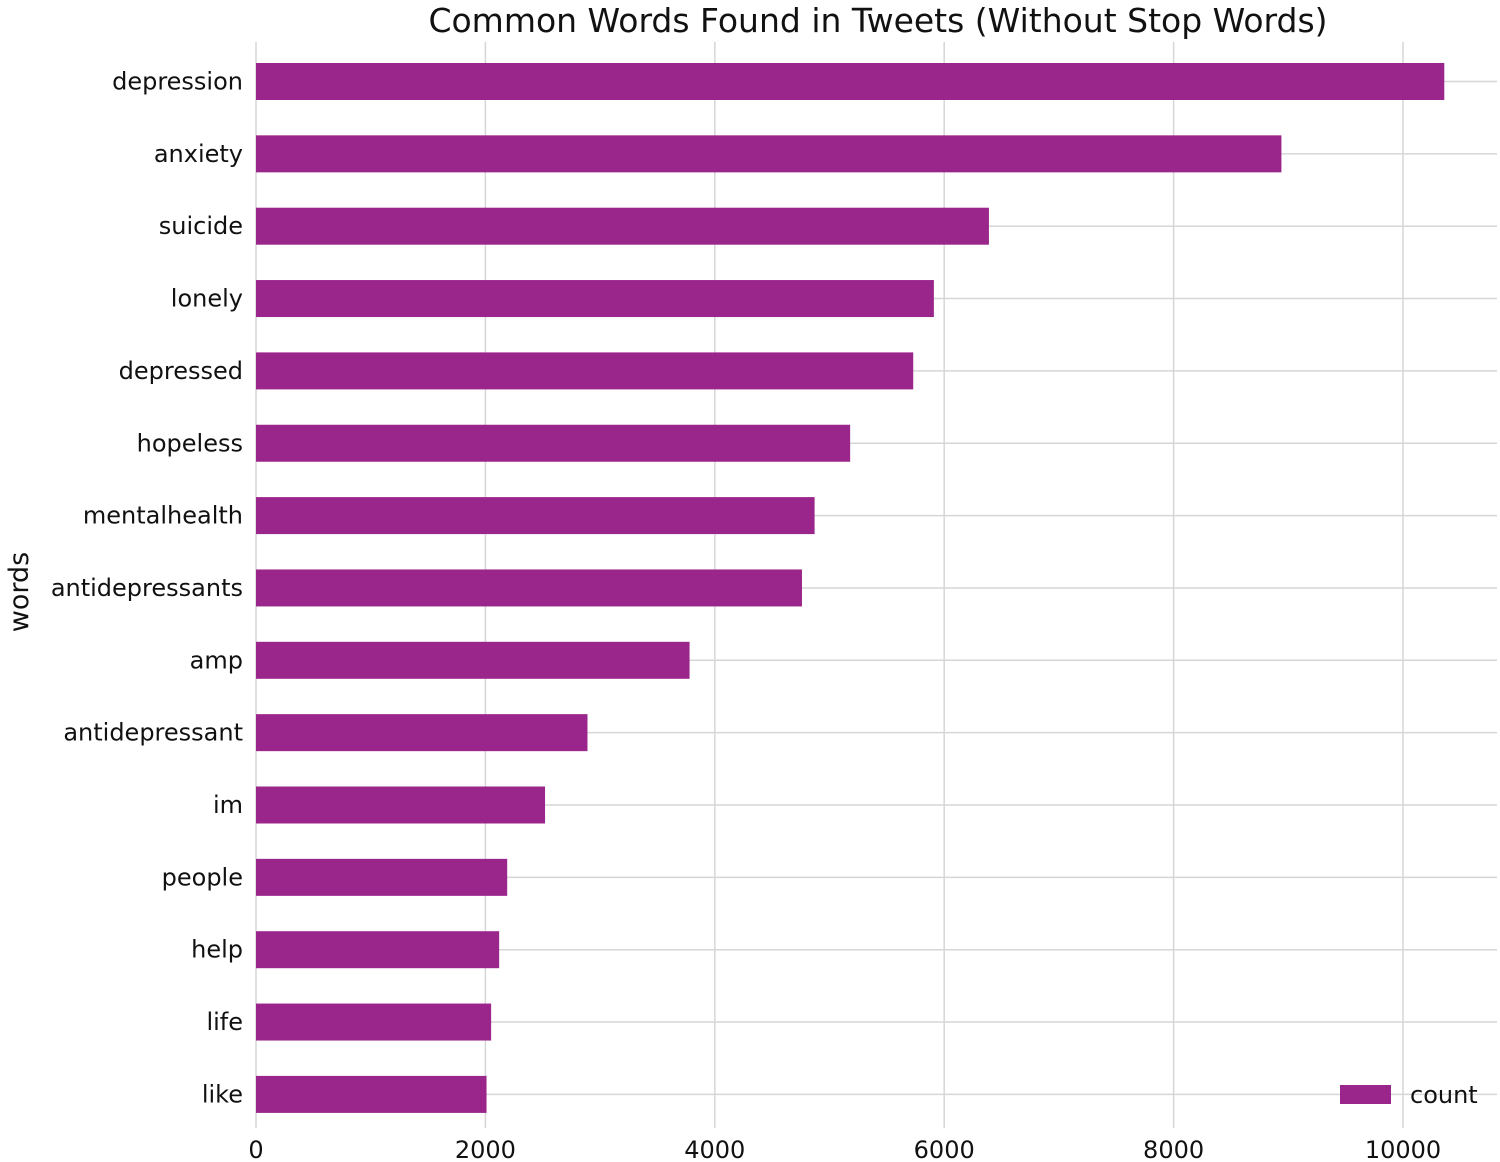 The height and width of the screenshot is (1162, 1500). What do you see at coordinates (535, 516) in the screenshot?
I see `bar-mentalhealth` at bounding box center [535, 516].